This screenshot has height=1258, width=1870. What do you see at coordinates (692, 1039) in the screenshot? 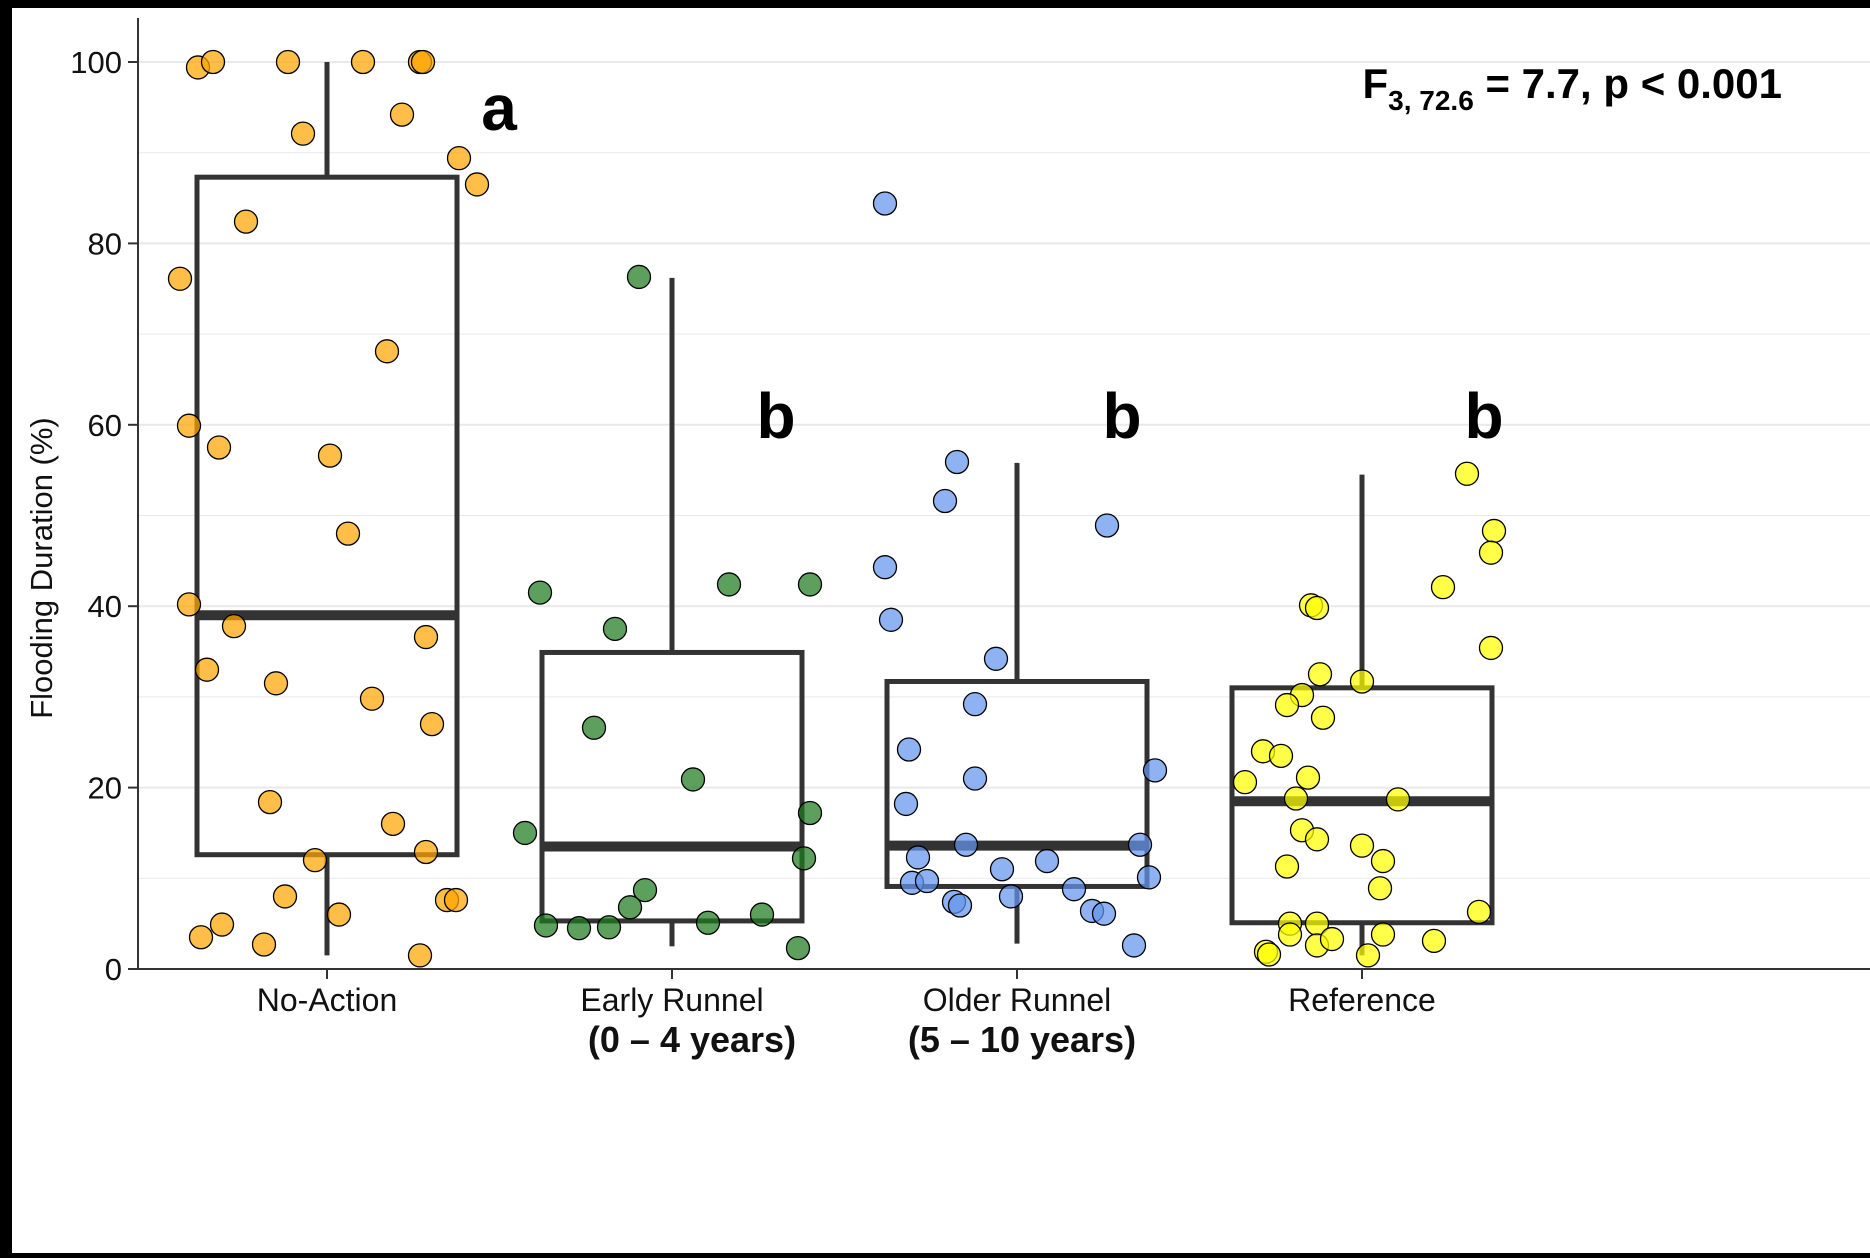
I see `x-tick-sublabel-early-runnel: (0 – 4 years)` at bounding box center [692, 1039].